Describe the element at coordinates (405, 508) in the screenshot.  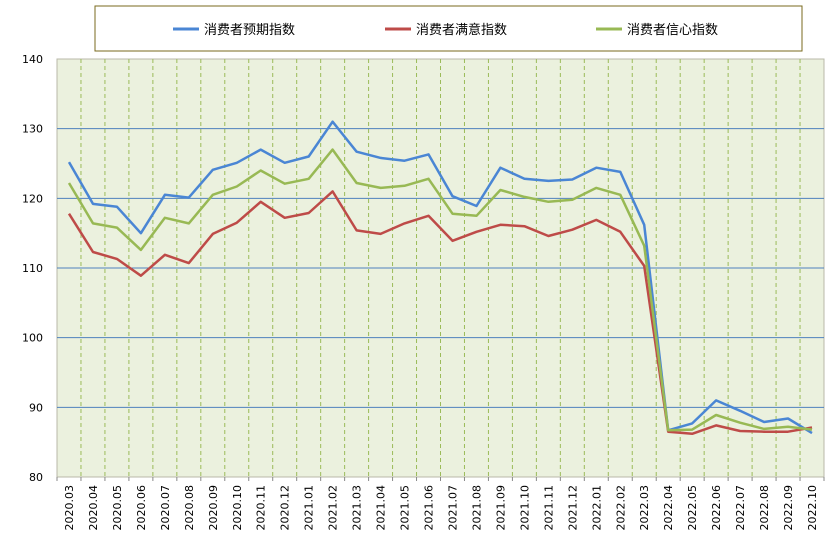
I see `x-tick-label: 2021.05` at that location.